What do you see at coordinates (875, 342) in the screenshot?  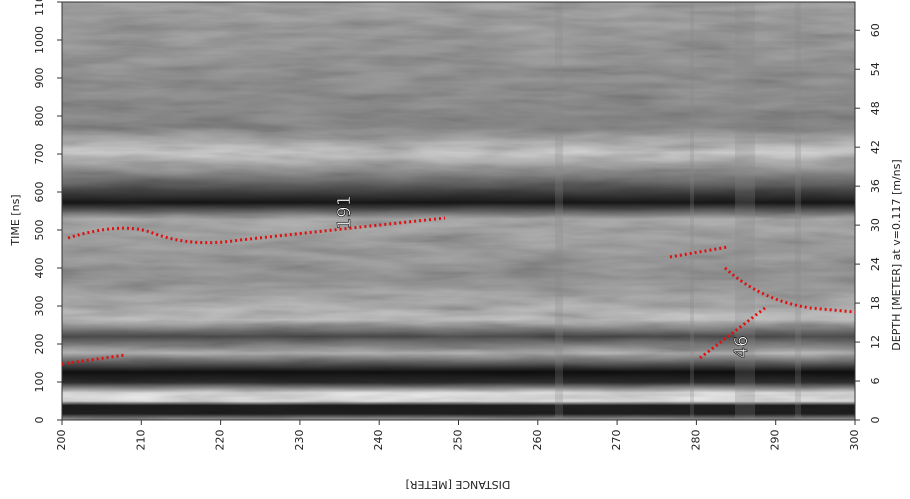 I see `y2-tick-label: 12` at bounding box center [875, 342].